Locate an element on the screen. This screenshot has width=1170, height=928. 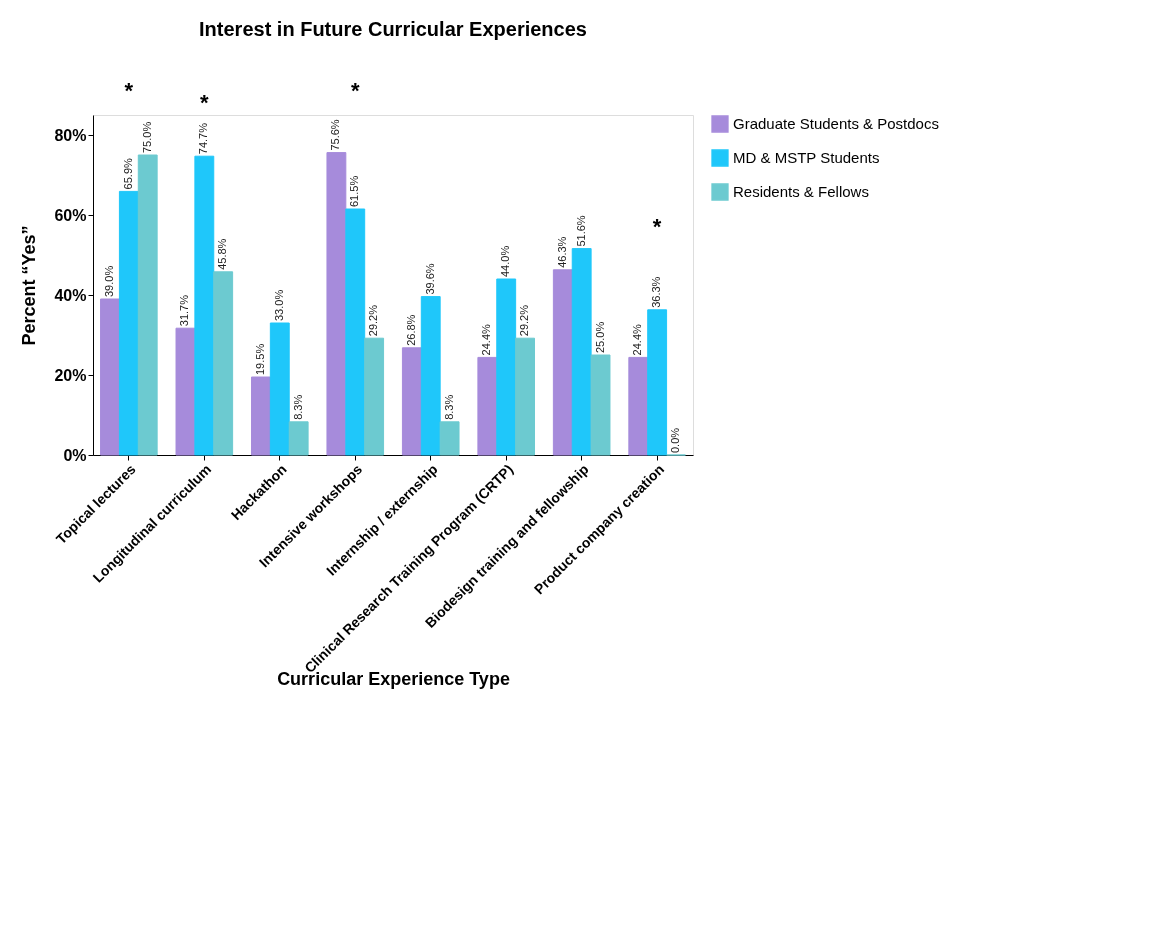
data-label: 51.6% is located at coordinates (580, 231).